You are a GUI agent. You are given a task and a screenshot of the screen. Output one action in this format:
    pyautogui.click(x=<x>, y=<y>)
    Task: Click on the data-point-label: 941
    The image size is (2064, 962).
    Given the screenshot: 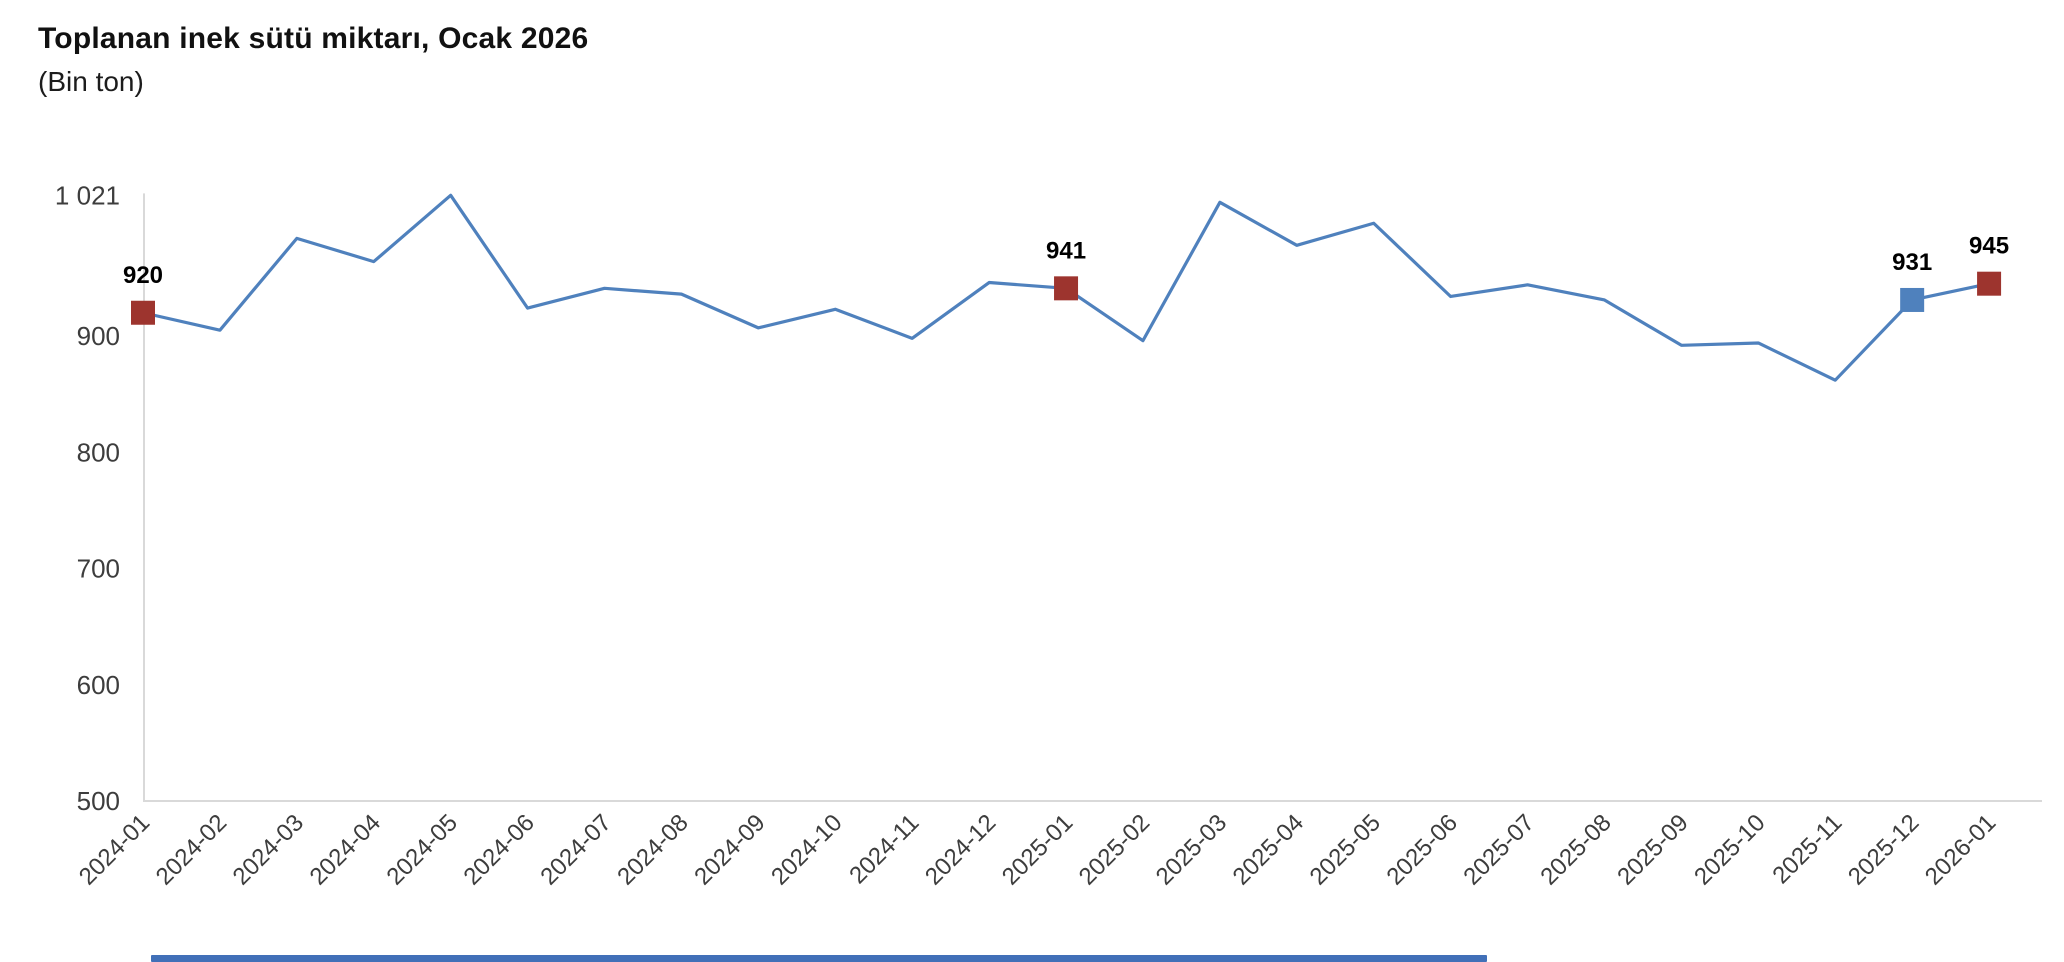 What is the action you would take?
    pyautogui.click(x=1066, y=250)
    